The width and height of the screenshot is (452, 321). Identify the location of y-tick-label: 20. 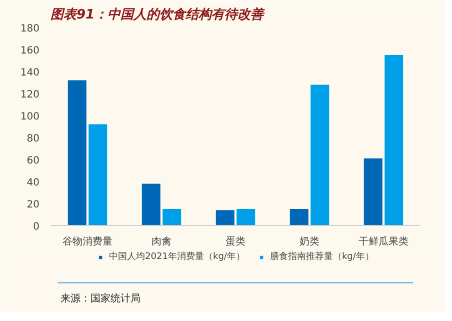
(33, 205).